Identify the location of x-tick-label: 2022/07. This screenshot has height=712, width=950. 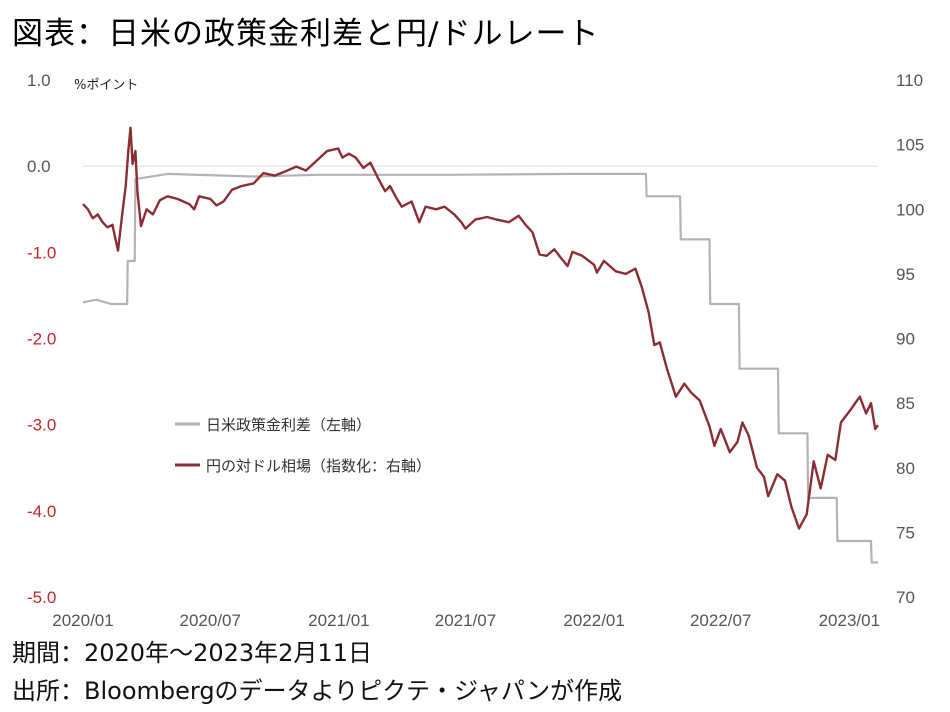
(720, 620).